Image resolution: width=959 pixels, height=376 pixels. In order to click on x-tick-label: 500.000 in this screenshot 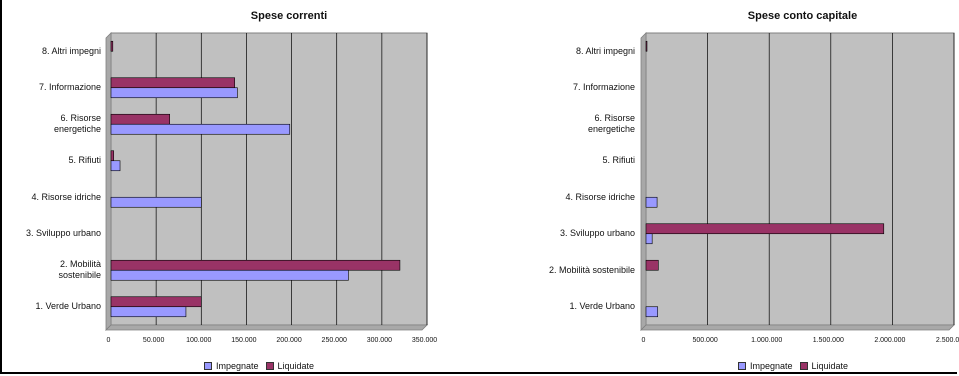, I will do `click(704, 340)`.